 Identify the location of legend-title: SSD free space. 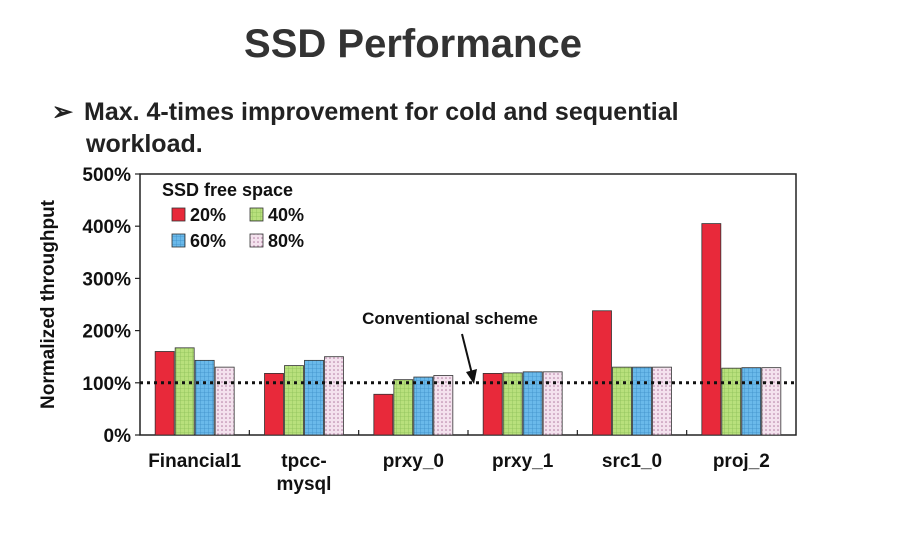
(227, 190).